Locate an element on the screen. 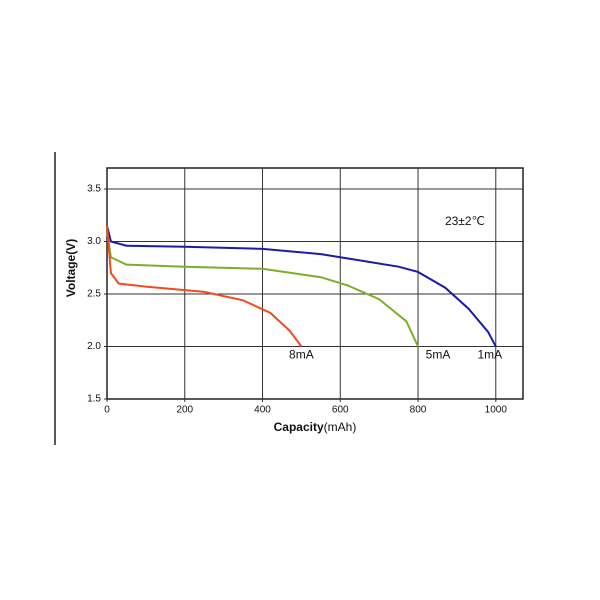  series-label: 5mA is located at coordinates (438, 355).